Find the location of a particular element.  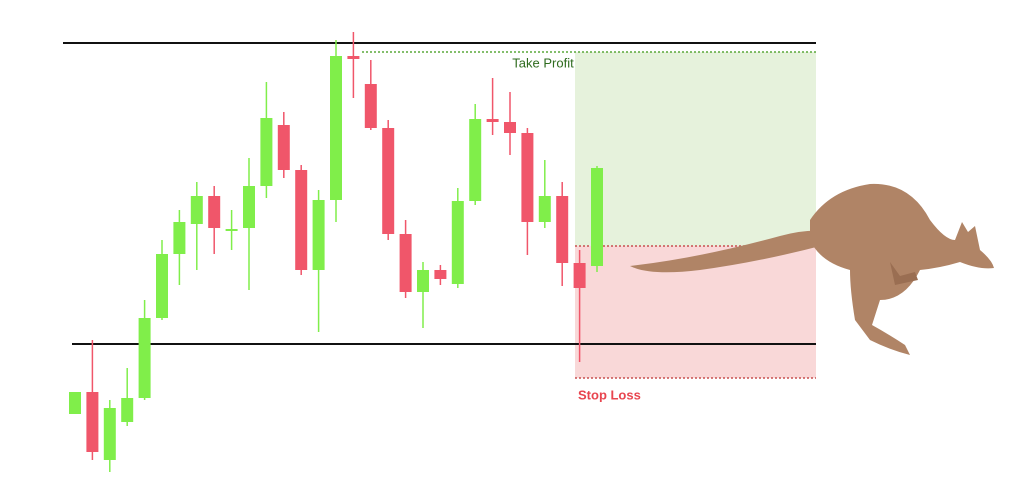

stop-loss-label: Stop Loss is located at coordinates (609, 394).